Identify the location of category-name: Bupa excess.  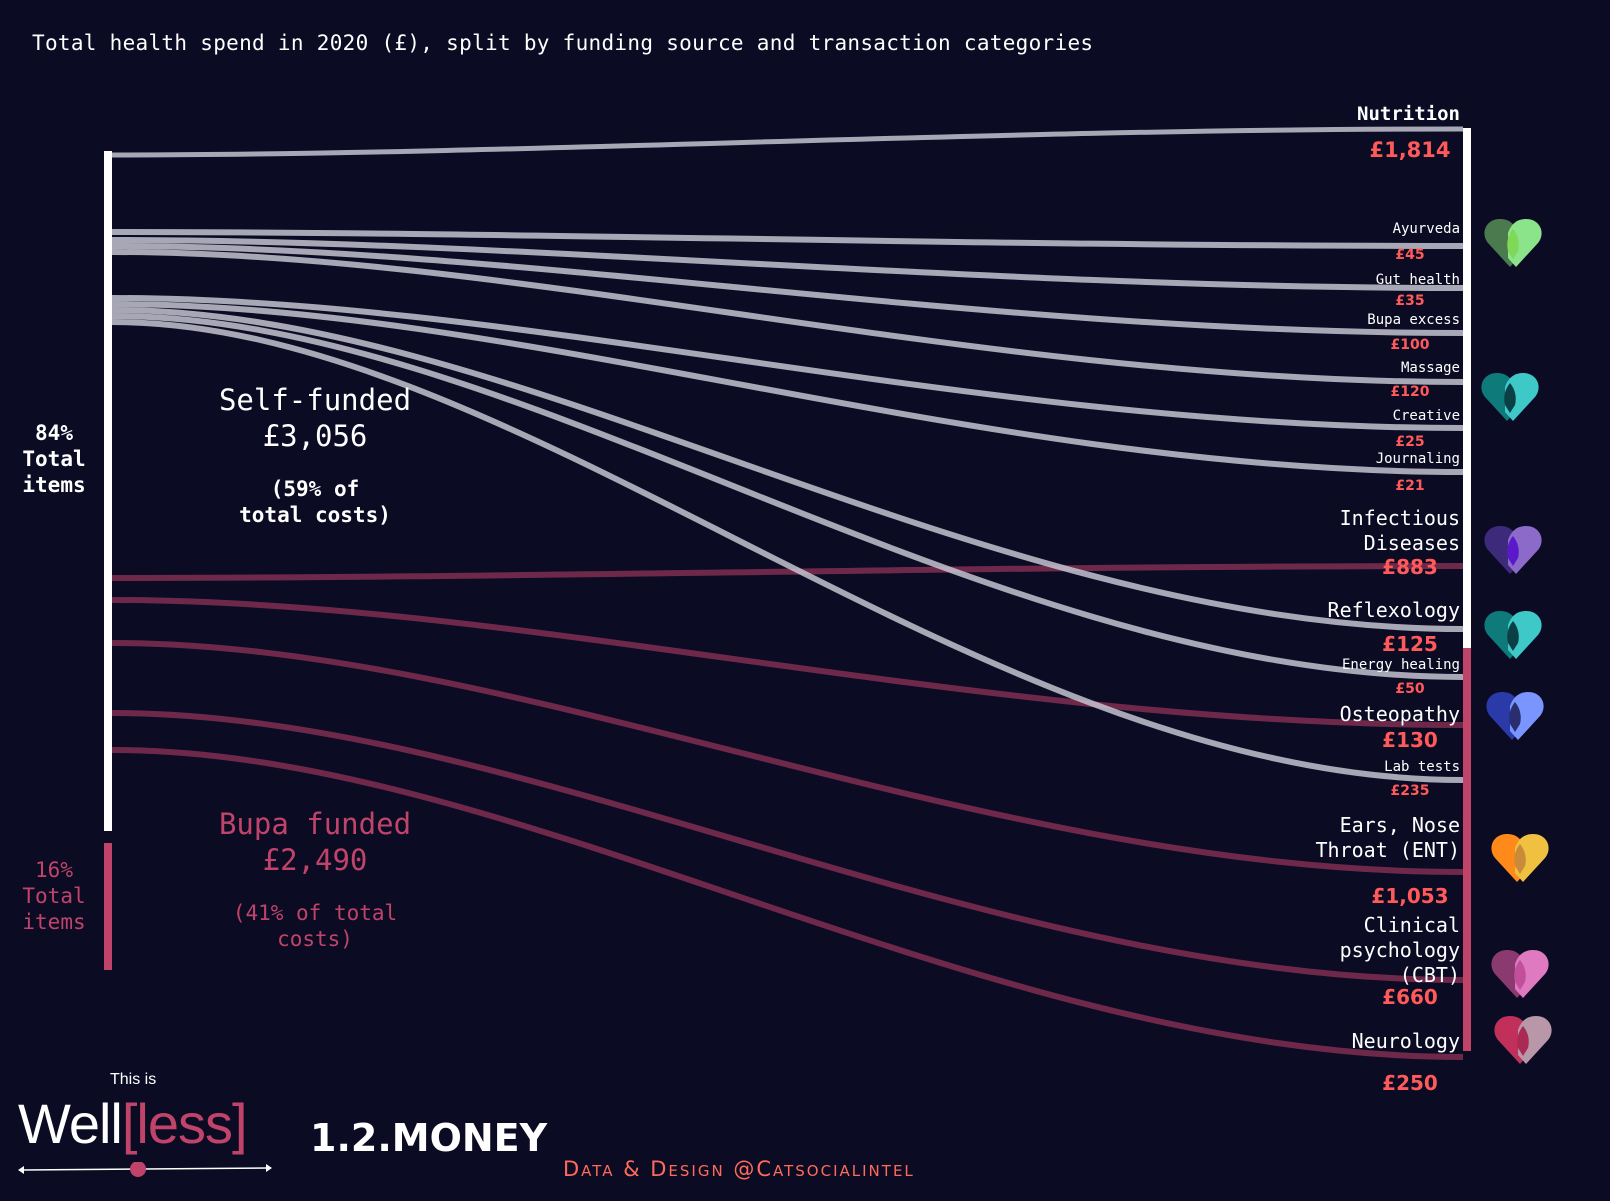
(1413, 320).